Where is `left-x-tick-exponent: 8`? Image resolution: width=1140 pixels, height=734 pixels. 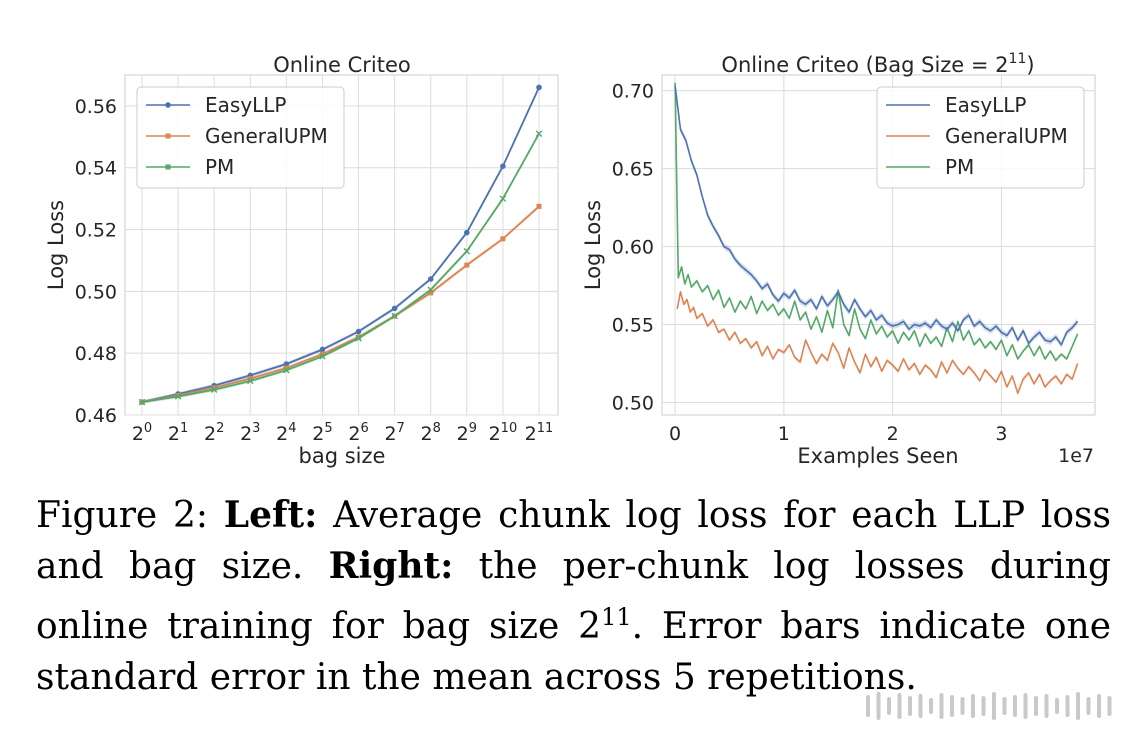
left-x-tick-exponent: 8 is located at coordinates (437, 428).